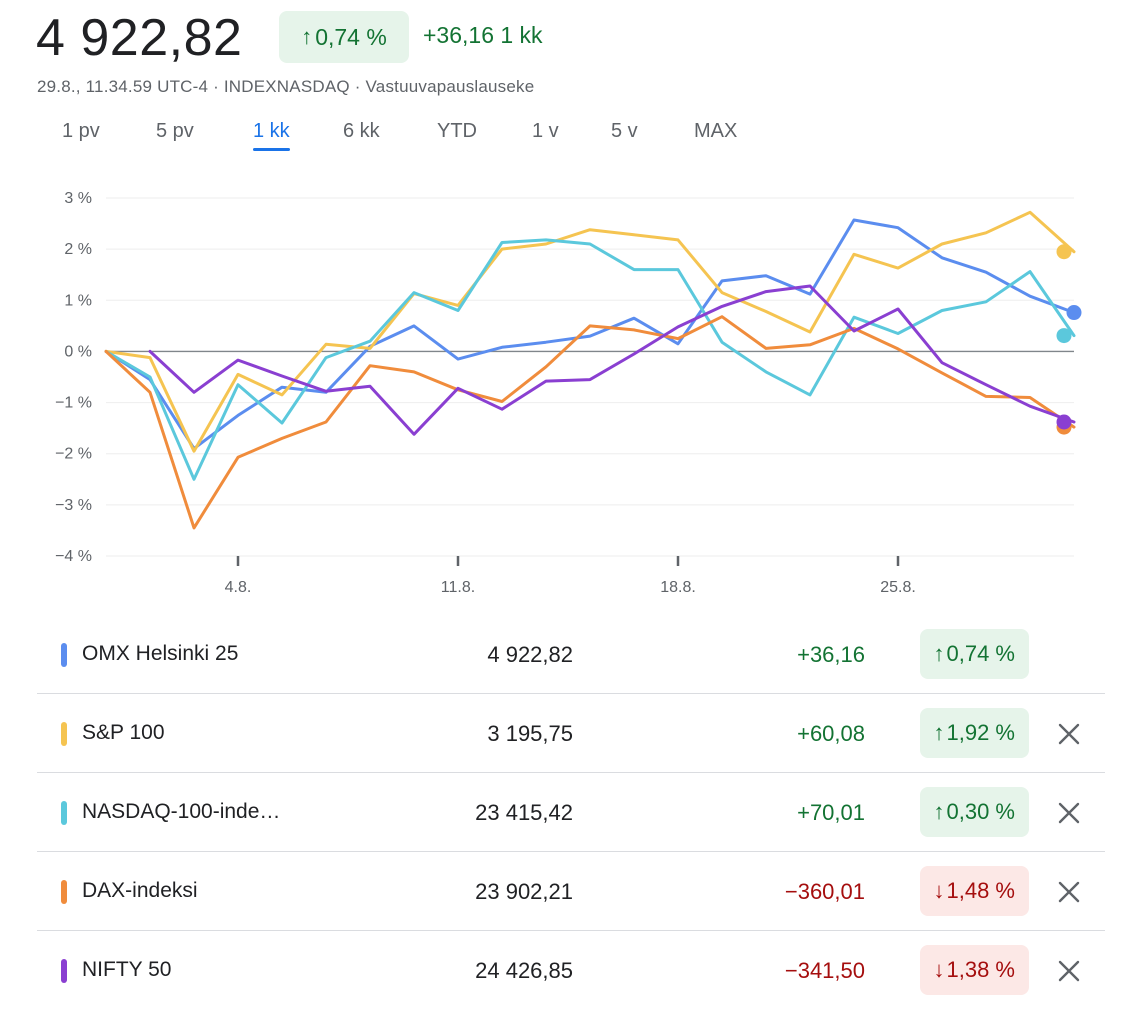 The image size is (1136, 1009). Describe the element at coordinates (78, 198) in the screenshot. I see `y-tick-label: 3 %` at that location.